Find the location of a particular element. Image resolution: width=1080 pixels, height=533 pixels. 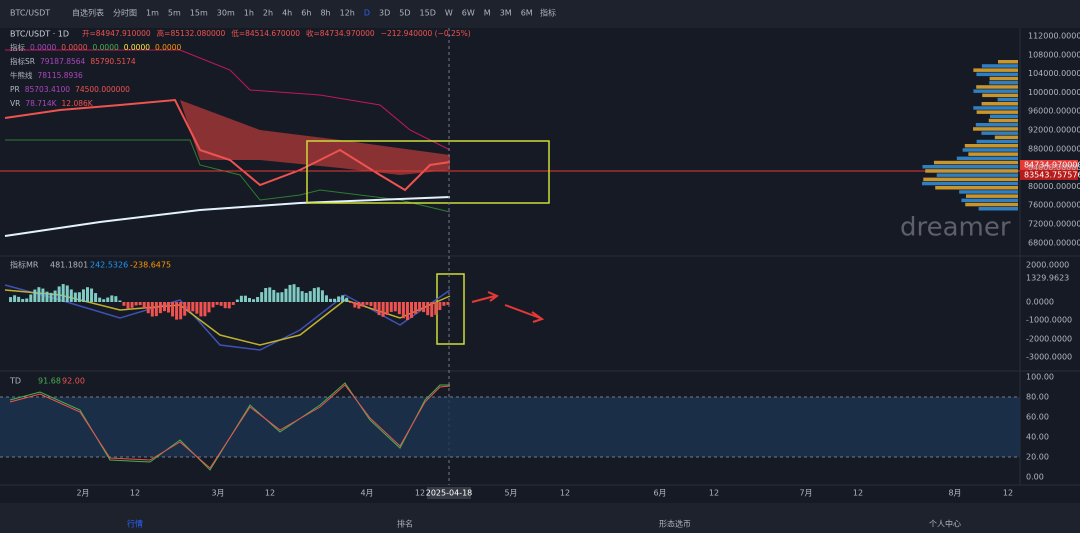

x-tick: 6月 is located at coordinates (659, 493).